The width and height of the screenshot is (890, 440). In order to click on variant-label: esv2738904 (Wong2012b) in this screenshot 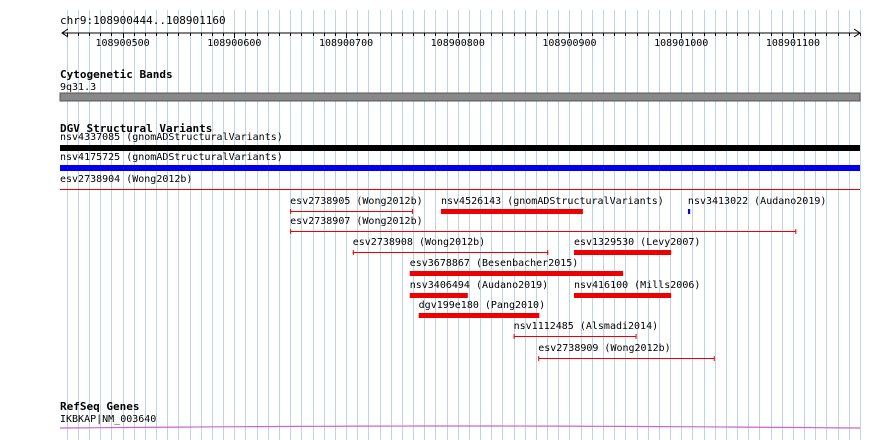, I will do `click(126, 179)`.